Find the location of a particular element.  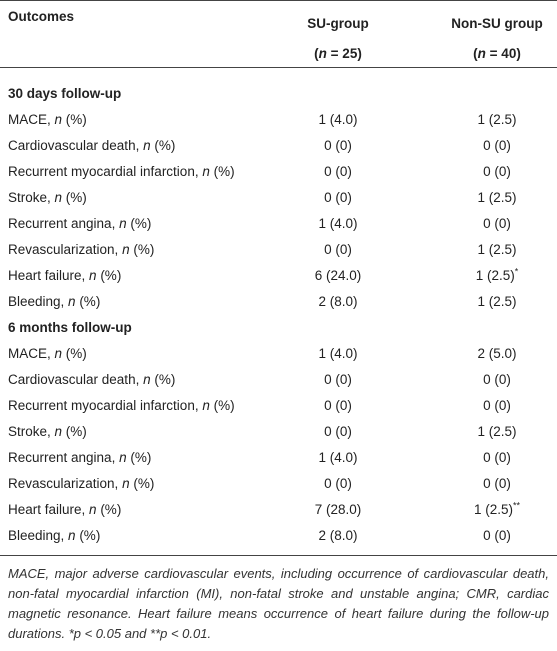

group-header: SU-group (n = 25) is located at coordinates (338, 39).